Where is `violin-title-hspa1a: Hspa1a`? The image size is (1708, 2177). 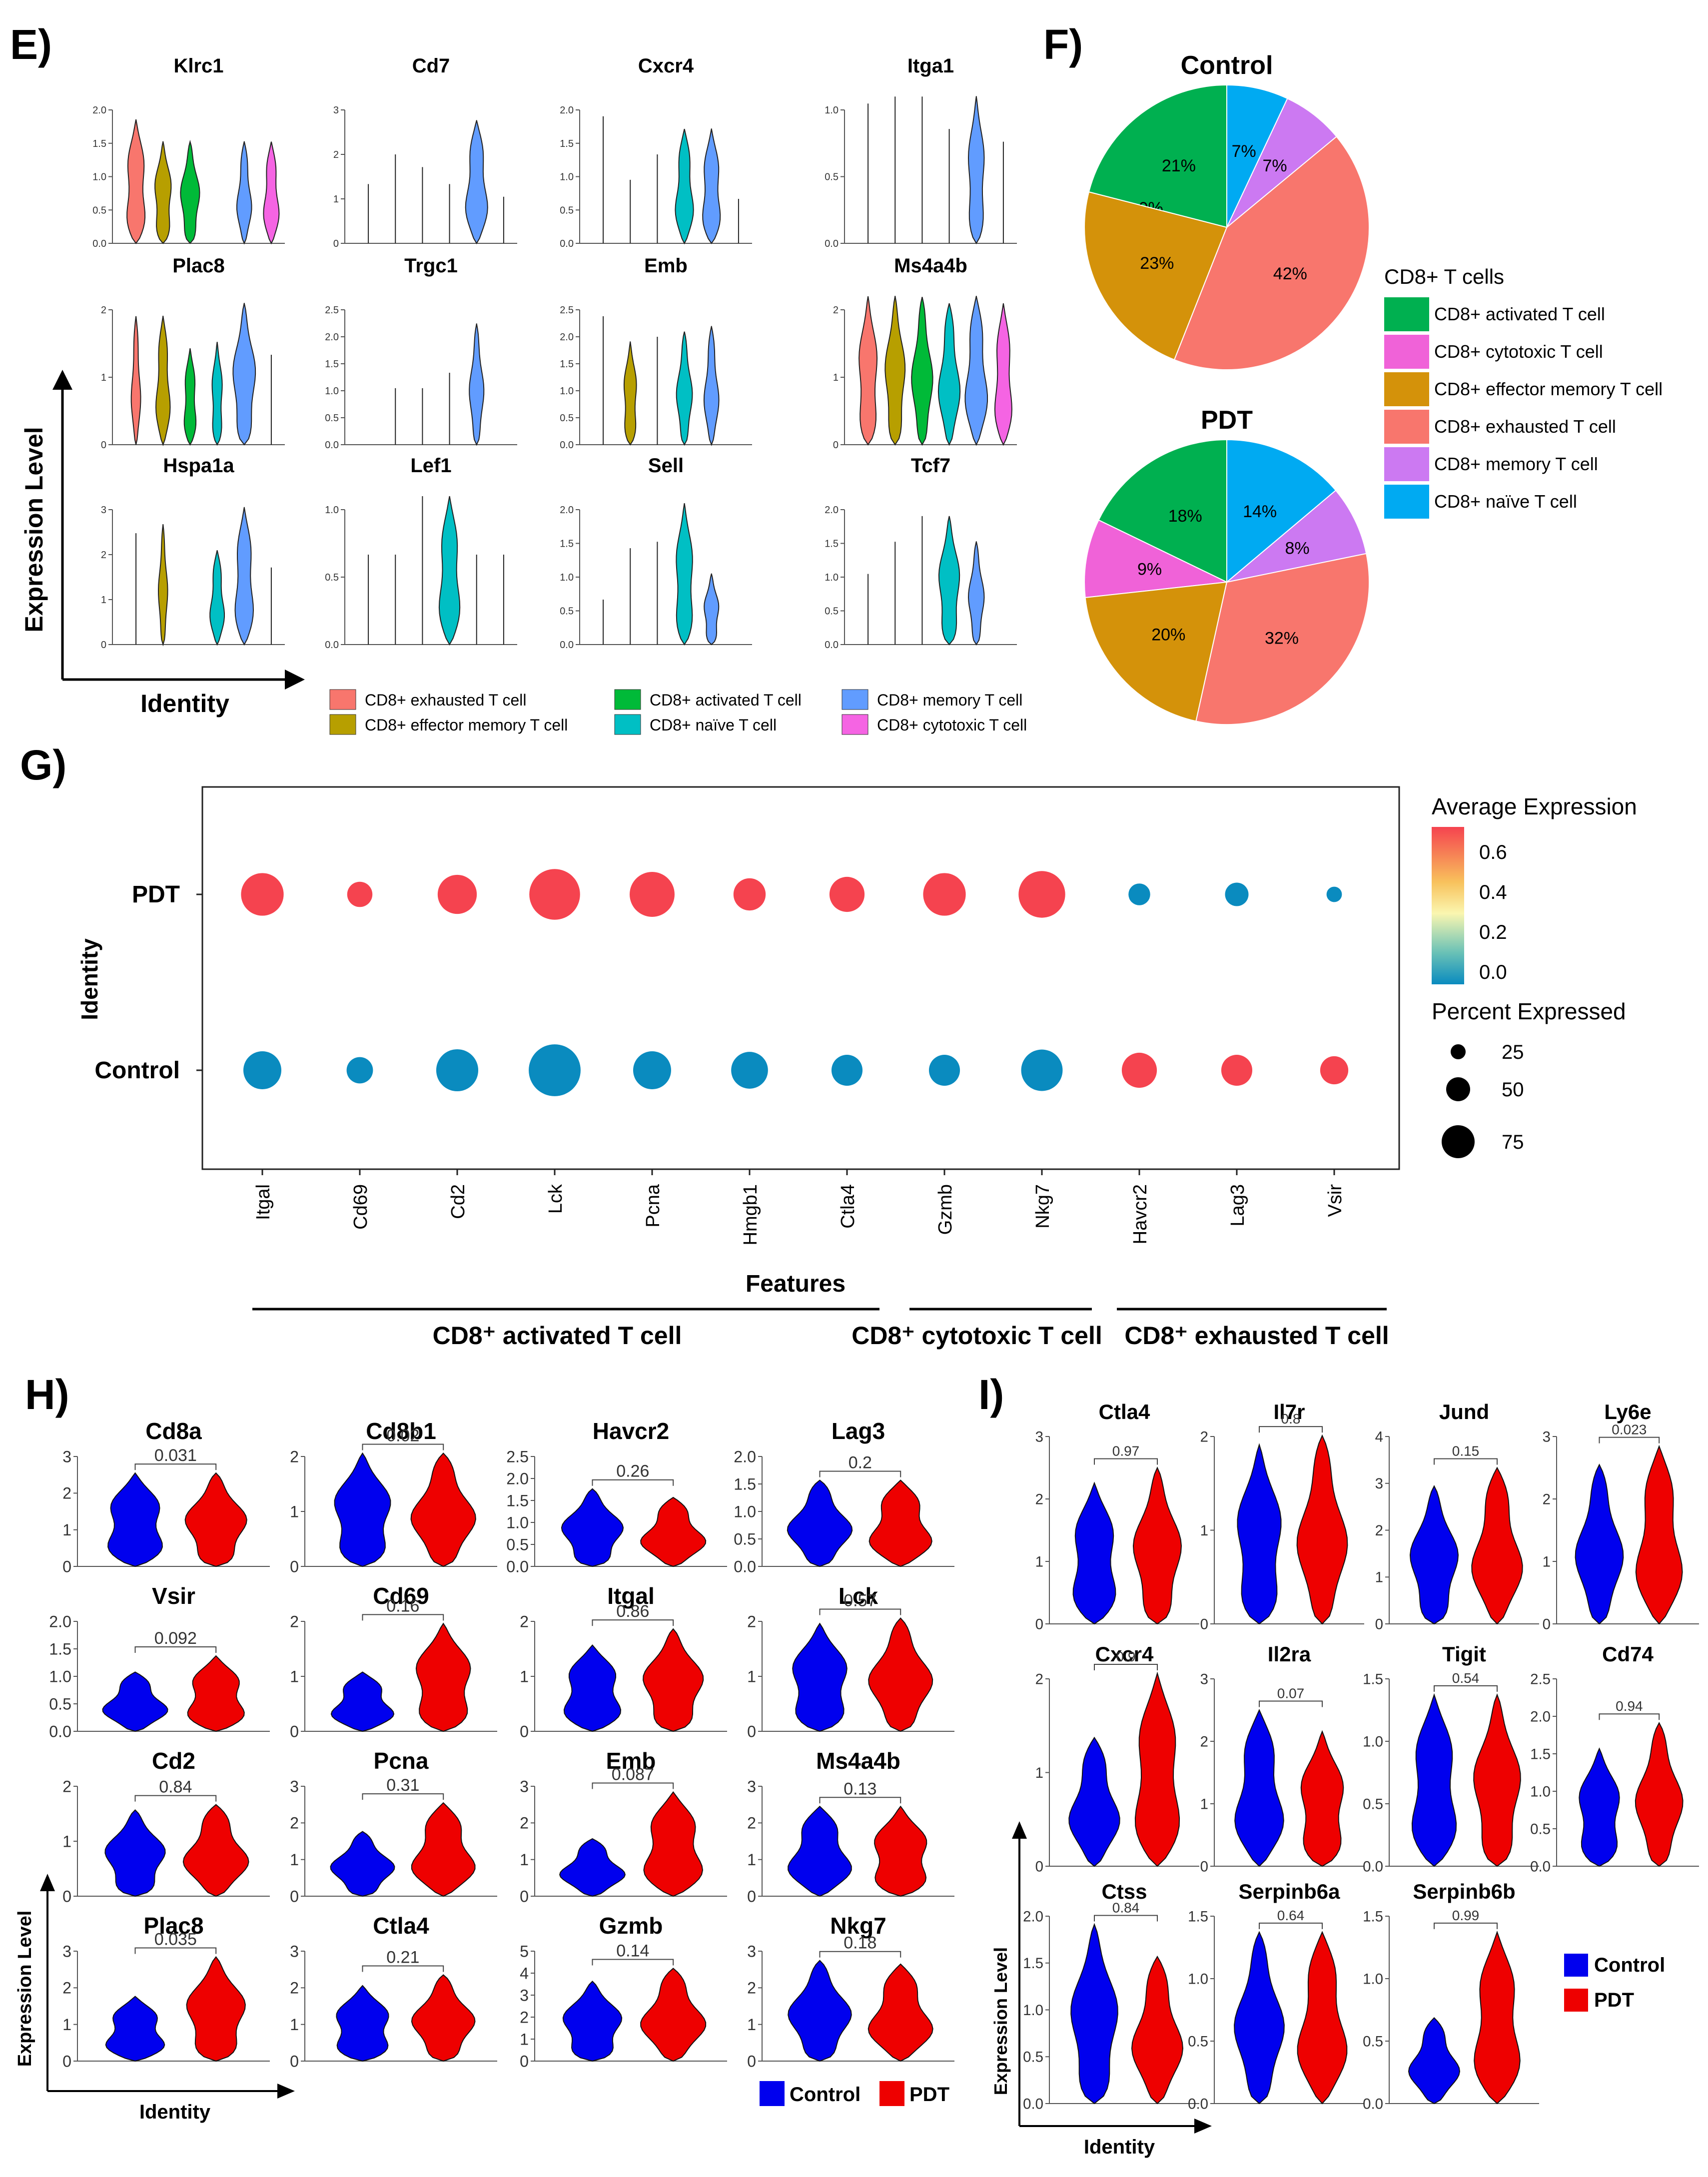 violin-title-hspa1a: Hspa1a is located at coordinates (198, 466).